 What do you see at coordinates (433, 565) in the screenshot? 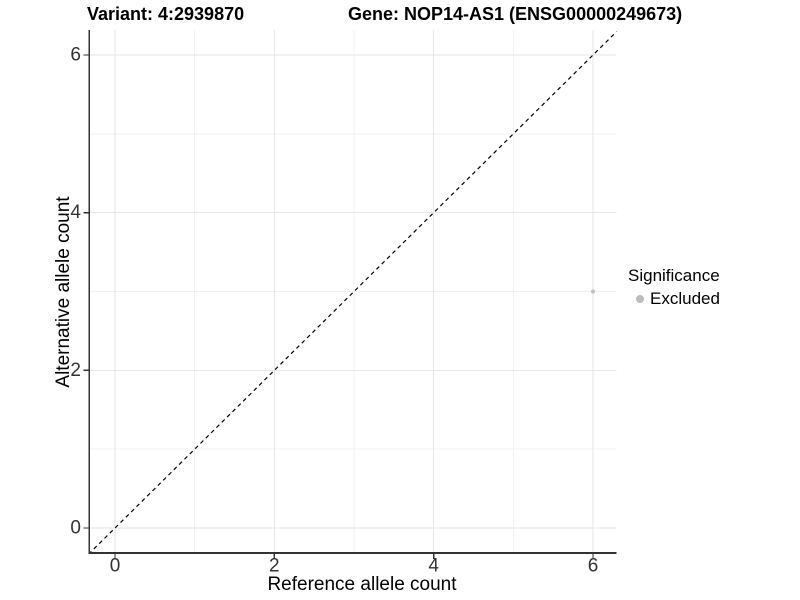
I see `x-tick-label: 4` at bounding box center [433, 565].